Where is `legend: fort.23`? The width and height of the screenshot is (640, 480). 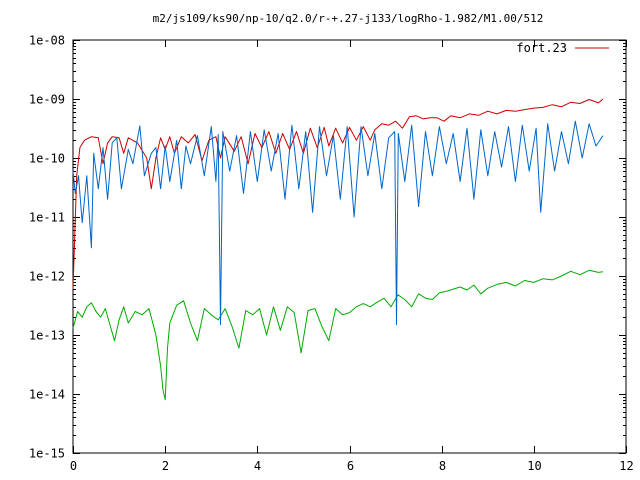 legend: fort.23 is located at coordinates (562, 48).